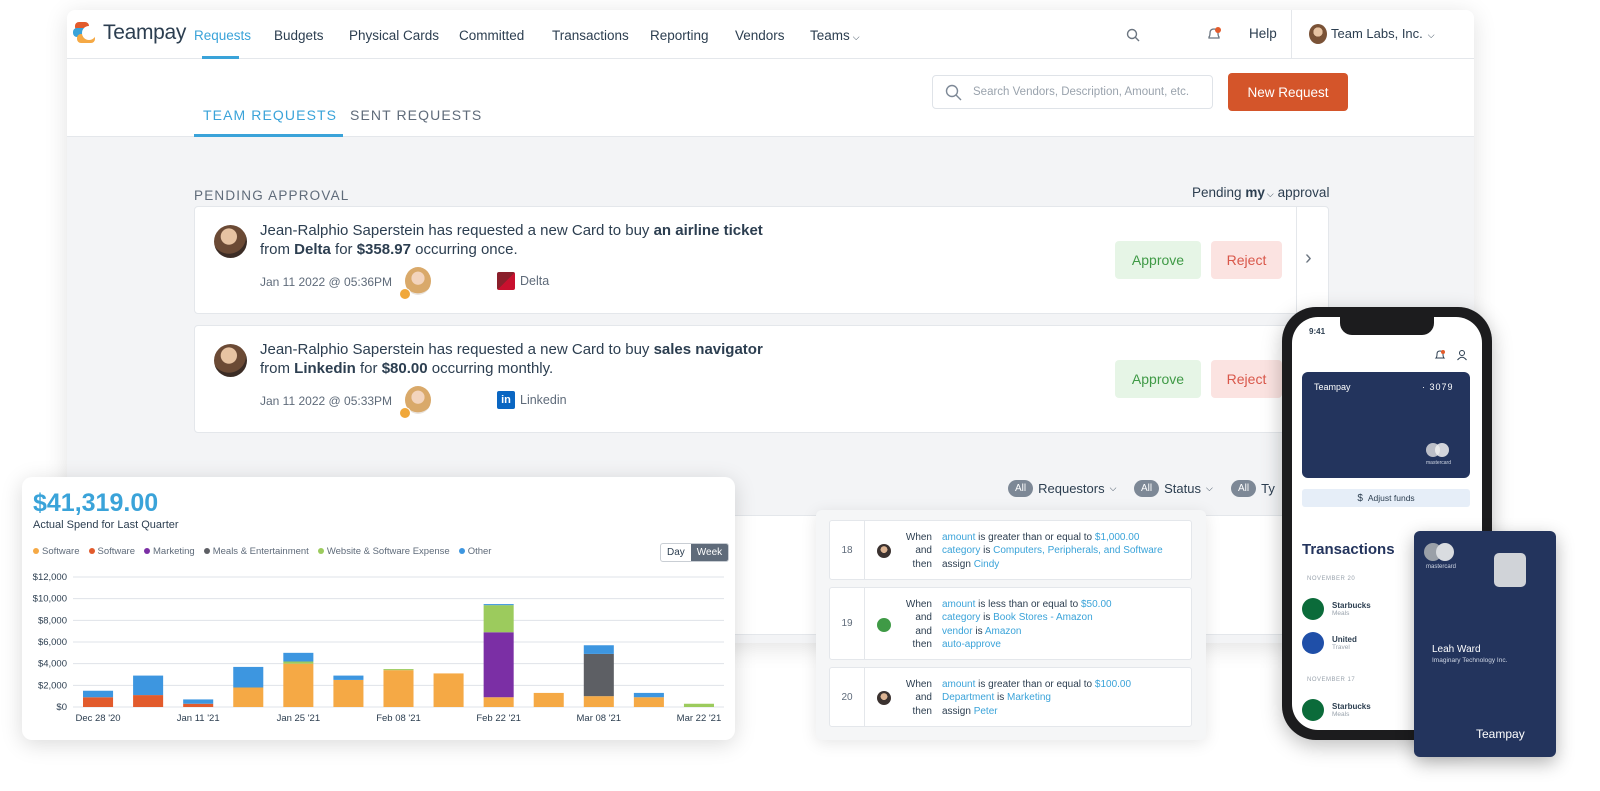  I want to click on transactions-title: Transactions, so click(1348, 549).